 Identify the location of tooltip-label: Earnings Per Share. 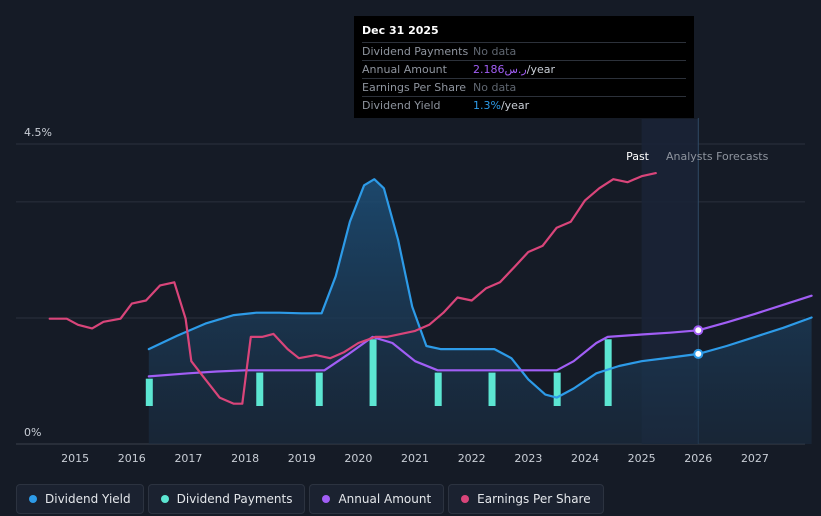
(414, 87).